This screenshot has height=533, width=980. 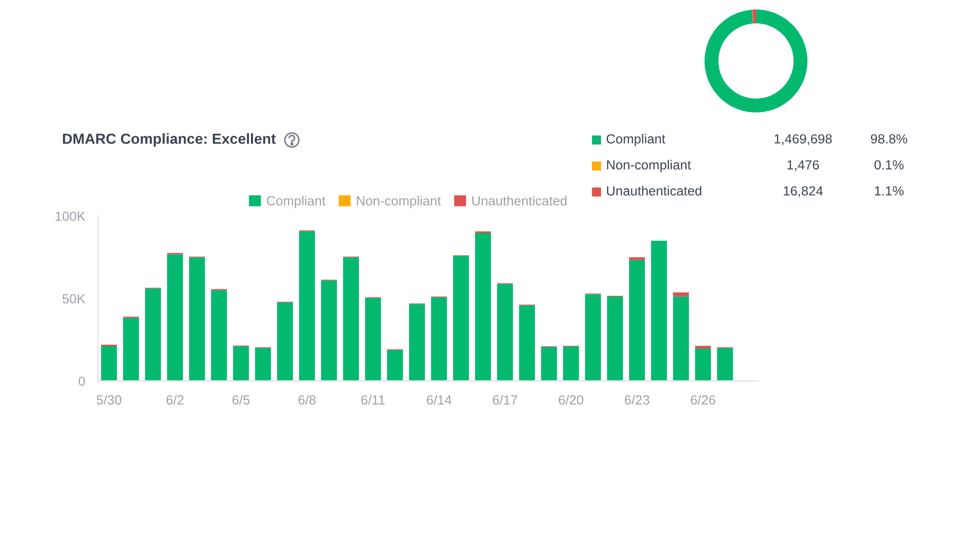 What do you see at coordinates (307, 399) in the screenshot?
I see `x-tick-label: 6/8` at bounding box center [307, 399].